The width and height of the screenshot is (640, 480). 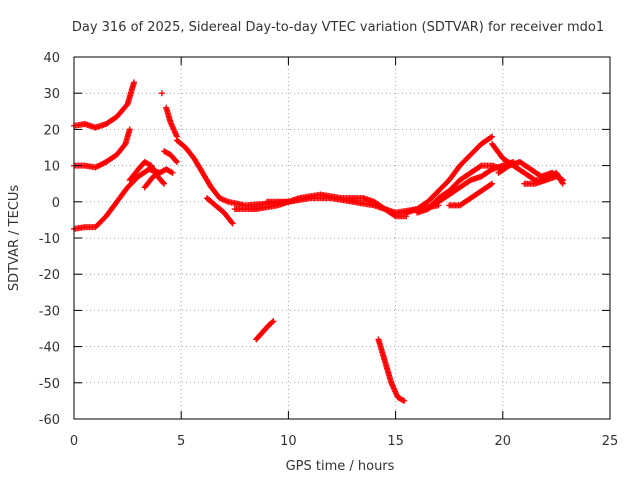 I want to click on x-tick-label: 25, so click(x=610, y=441).